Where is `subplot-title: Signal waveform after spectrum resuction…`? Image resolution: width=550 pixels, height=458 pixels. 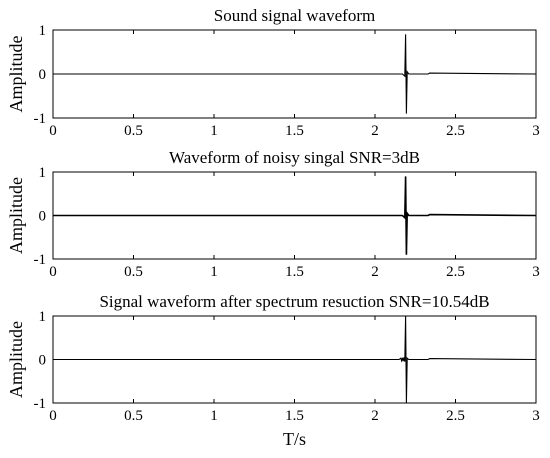 subplot-title: Signal waveform after spectrum resuction… is located at coordinates (294, 301).